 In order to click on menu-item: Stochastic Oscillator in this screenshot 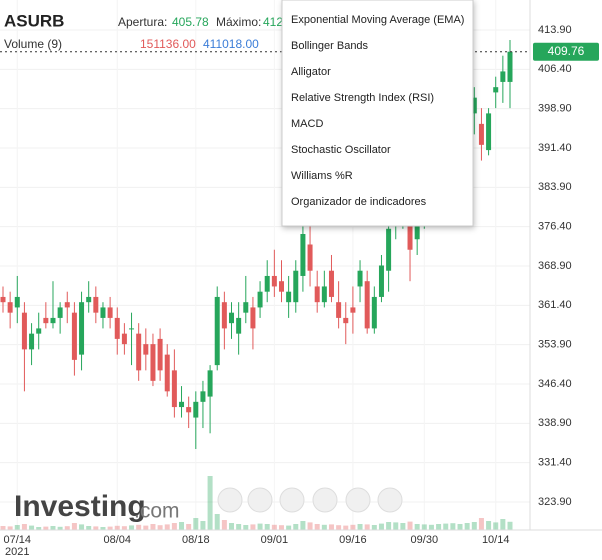, I will do `click(341, 150)`.